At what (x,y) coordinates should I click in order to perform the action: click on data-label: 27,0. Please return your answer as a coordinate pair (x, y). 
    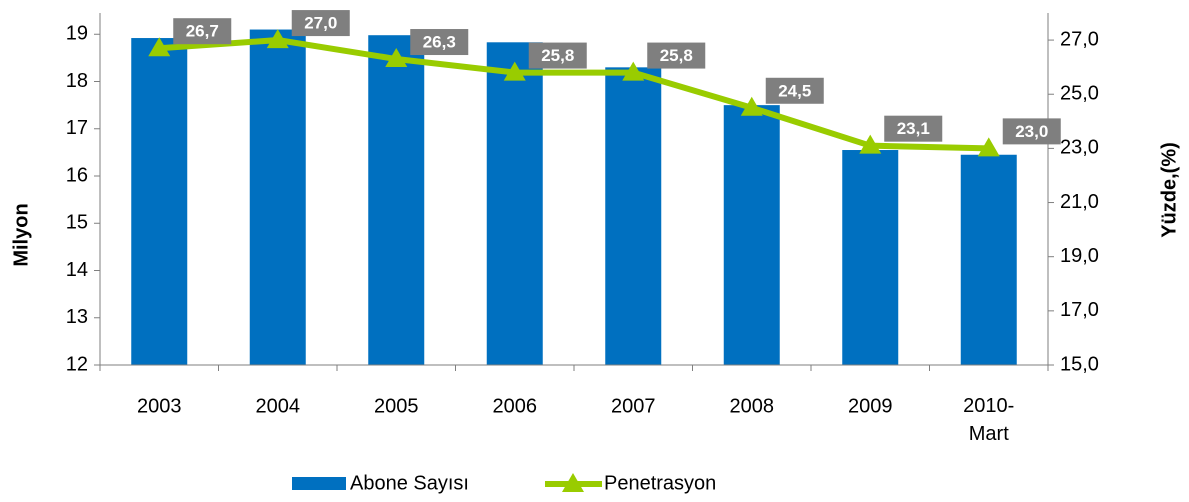
    Looking at the image, I should click on (320, 23).